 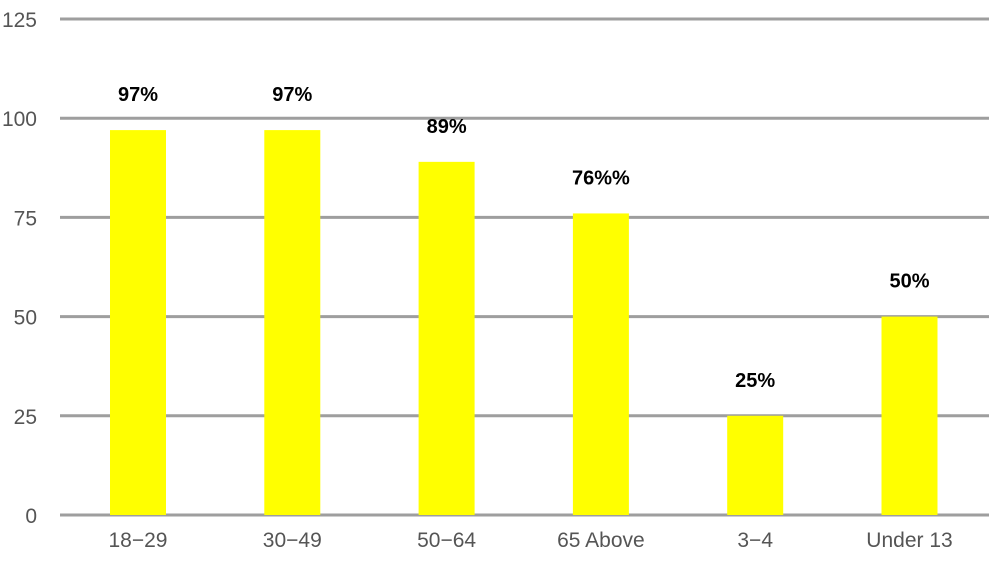 I want to click on x-tick-label: 18−29, so click(x=138, y=540).